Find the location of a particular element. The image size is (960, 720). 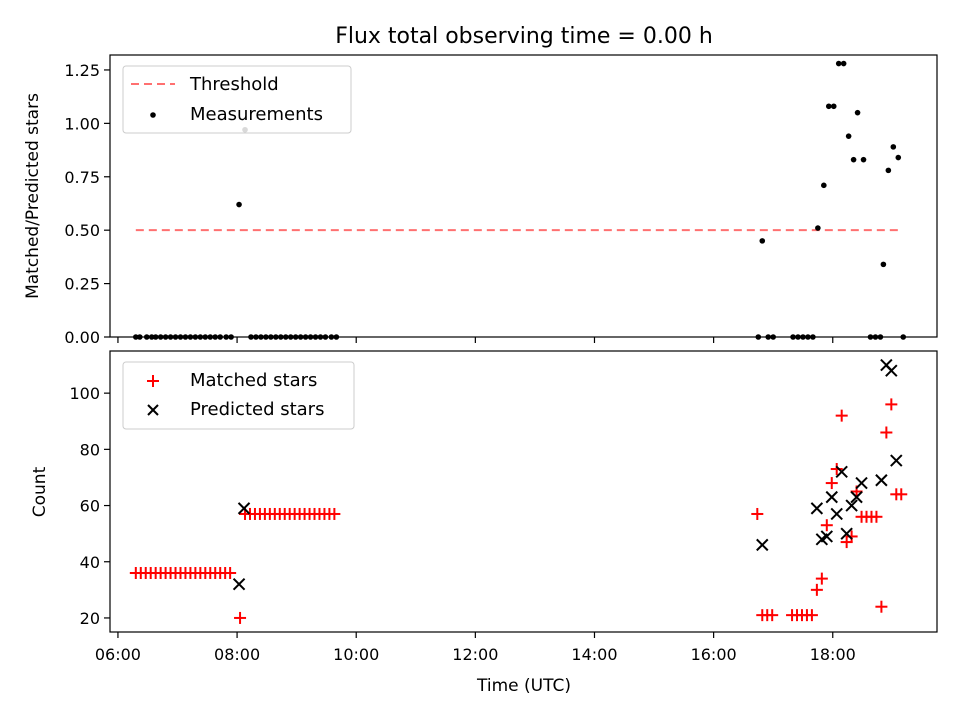

x-tick-label: 18:00 is located at coordinates (833, 654).